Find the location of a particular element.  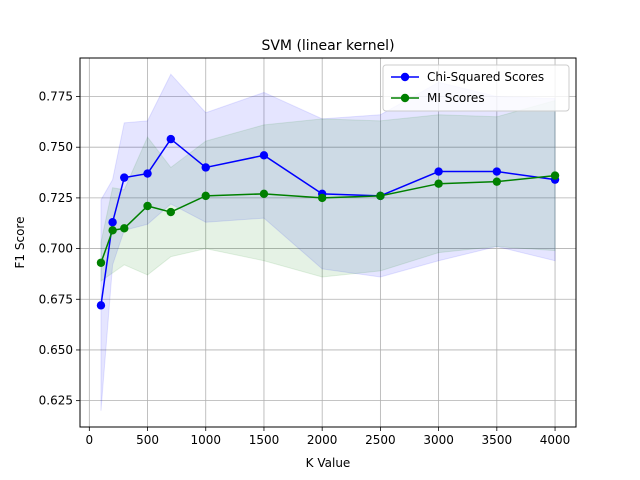

x-tick-label: 1500 is located at coordinates (264, 440).